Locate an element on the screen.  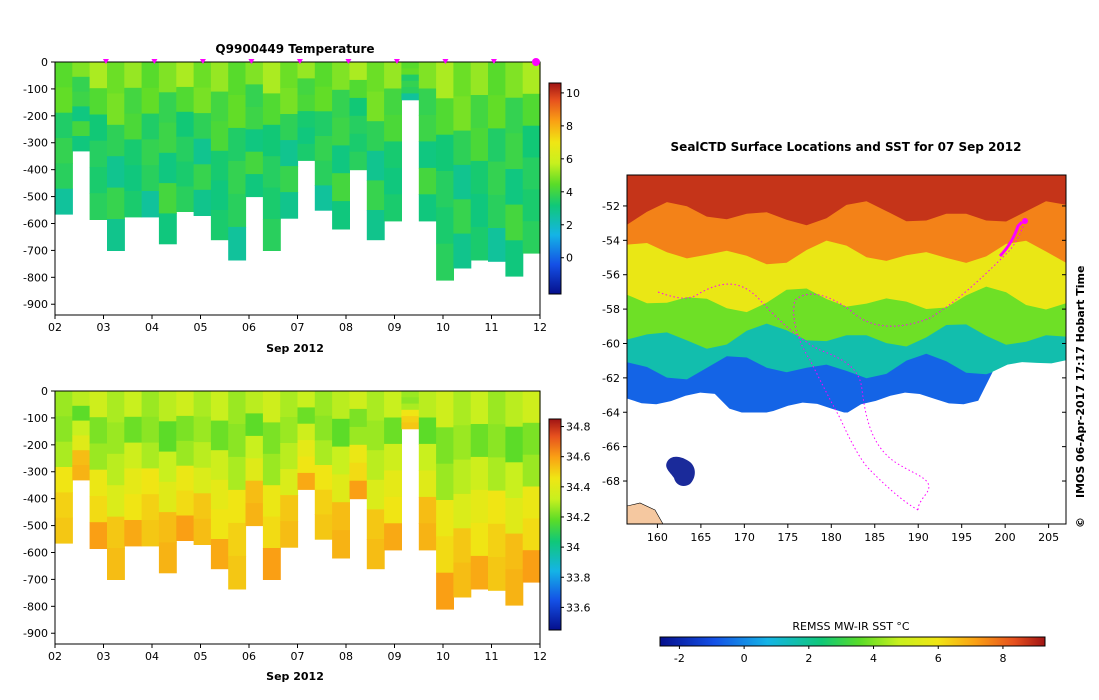
sst-colorbar-ticks: -2 0 2 4 6 8 is located at coordinates (840, 655).